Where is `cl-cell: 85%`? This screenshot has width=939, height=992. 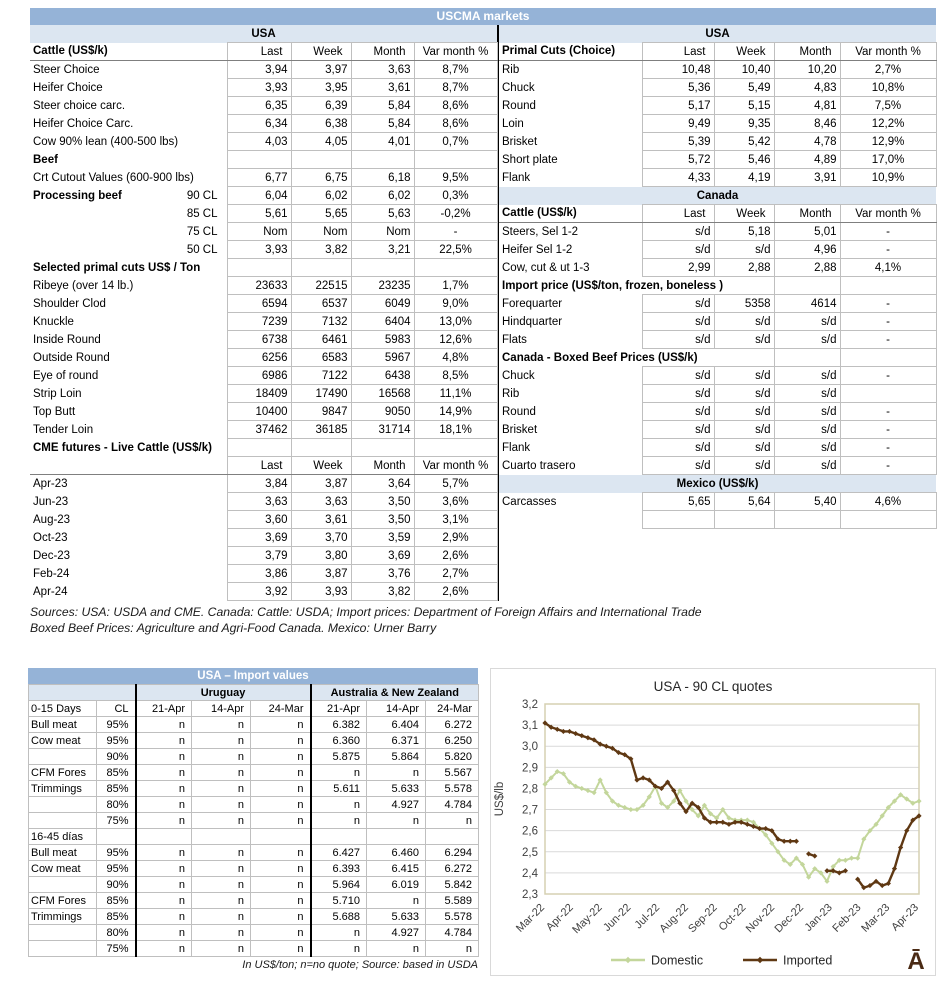 cl-cell: 85% is located at coordinates (116, 916).